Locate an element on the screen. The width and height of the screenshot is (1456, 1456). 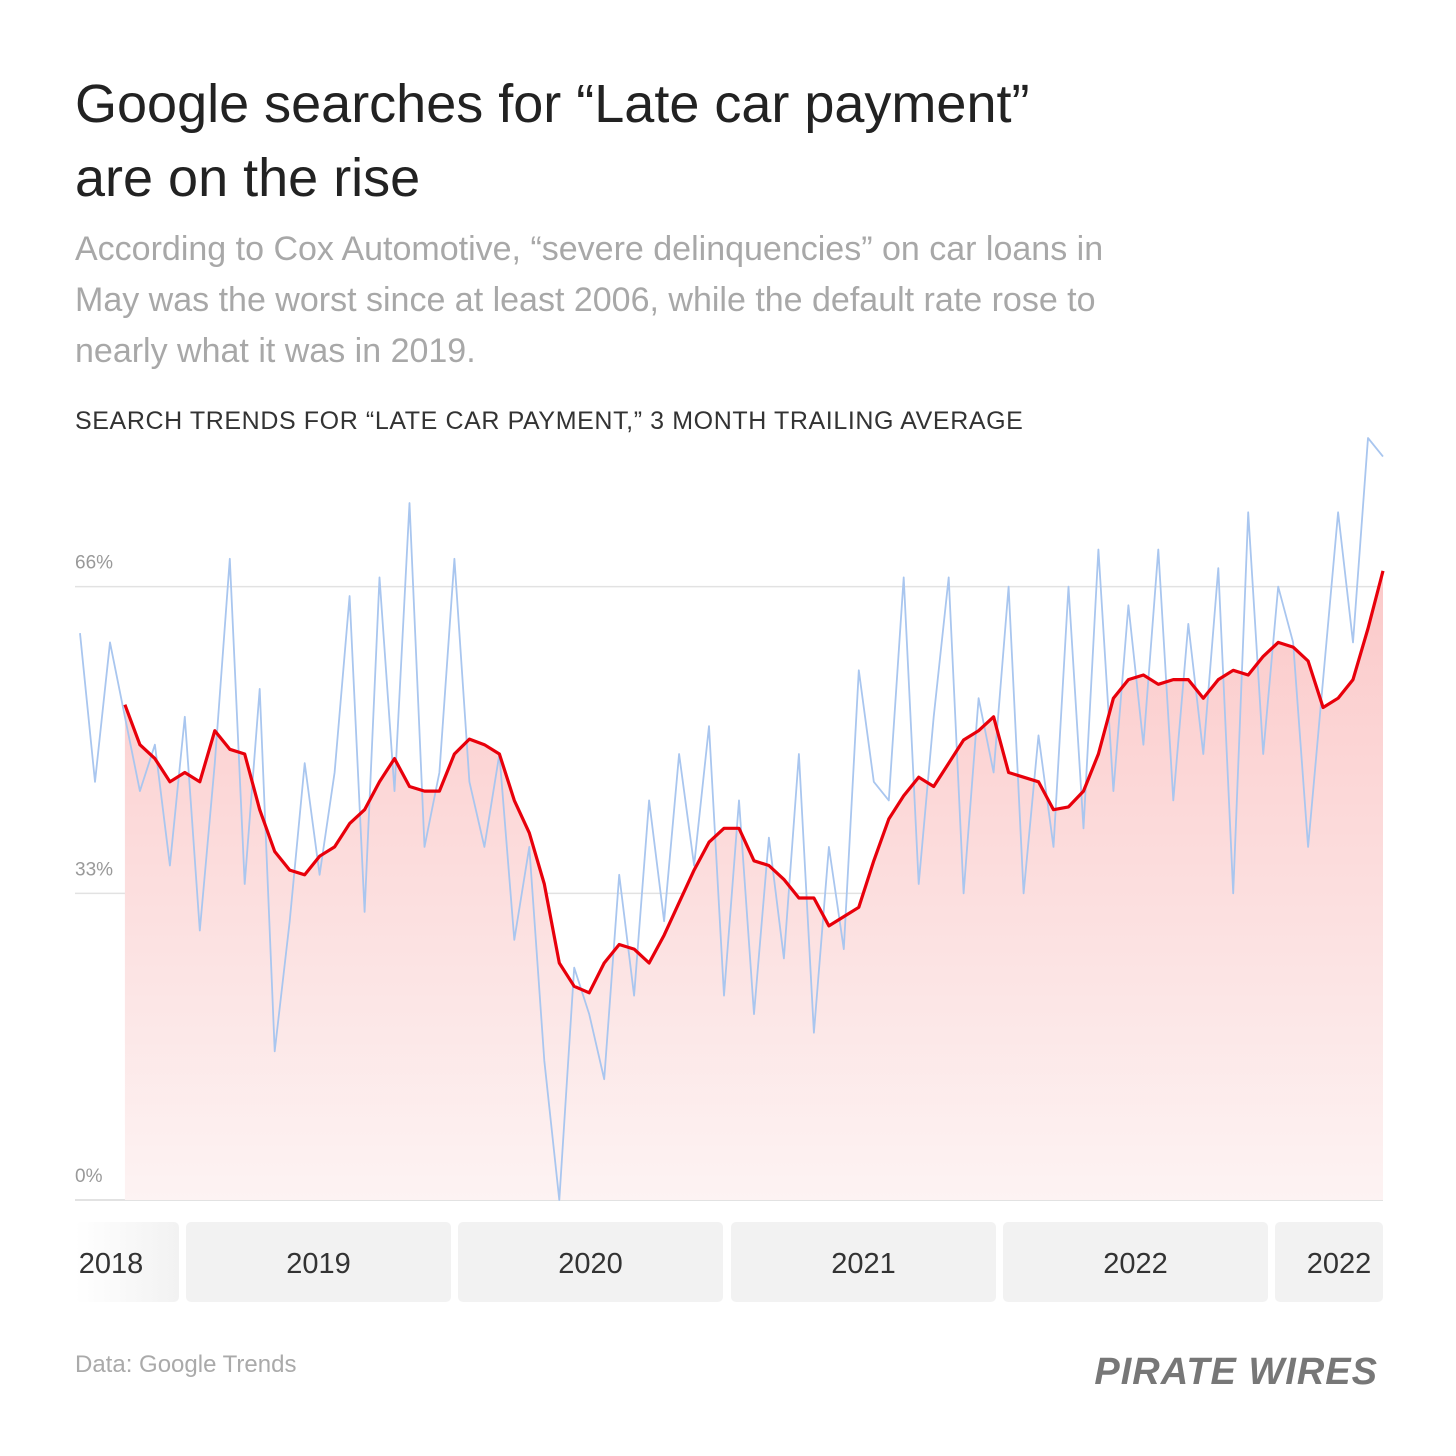
title-line: are on the rise is located at coordinates (247, 178).